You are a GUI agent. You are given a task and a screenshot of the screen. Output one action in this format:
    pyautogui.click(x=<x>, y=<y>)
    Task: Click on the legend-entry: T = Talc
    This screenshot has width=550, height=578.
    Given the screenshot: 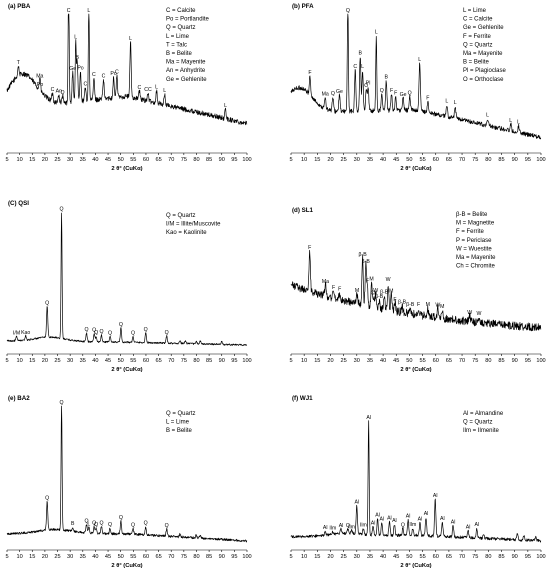 What is the action you would take?
    pyautogui.click(x=176, y=45)
    